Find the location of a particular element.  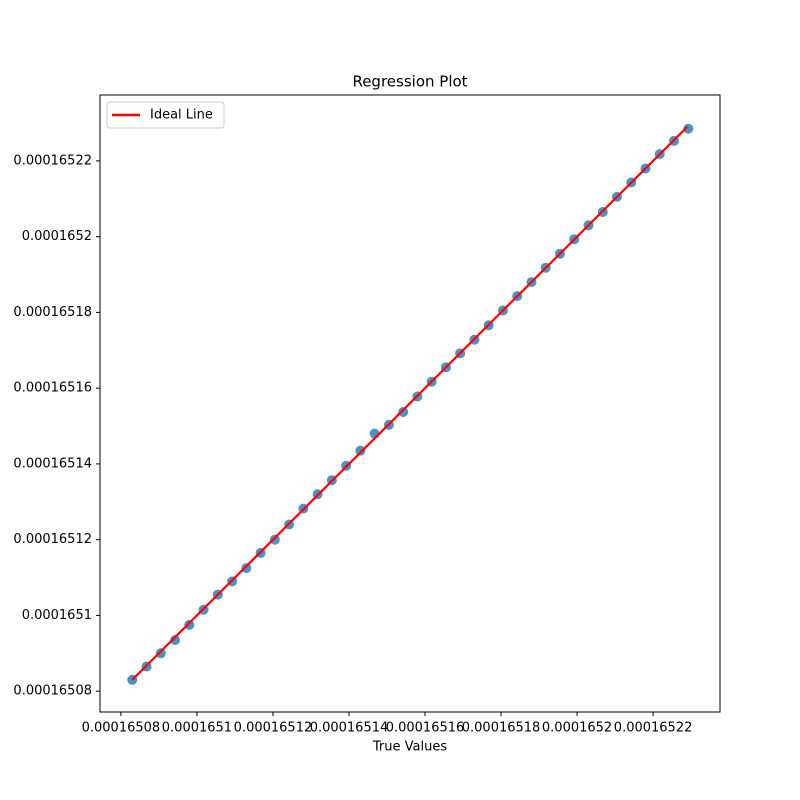

x-tick-label: 0.0001652 is located at coordinates (577, 728).